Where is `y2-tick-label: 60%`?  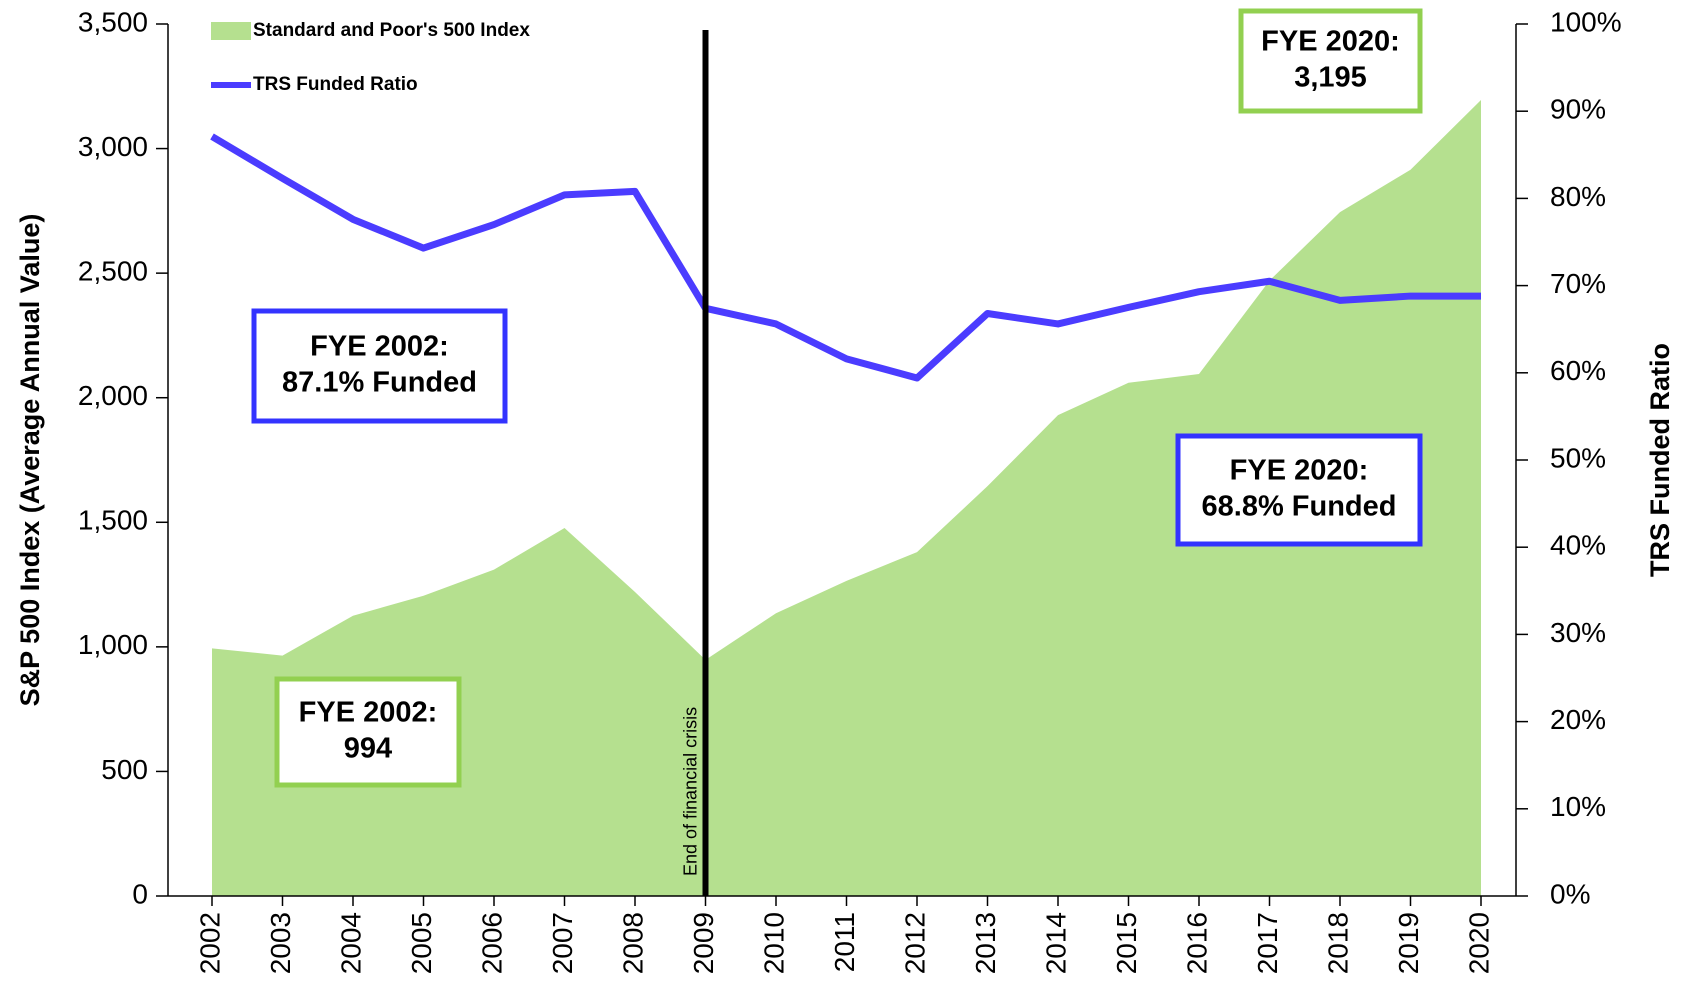 y2-tick-label: 60% is located at coordinates (1578, 370).